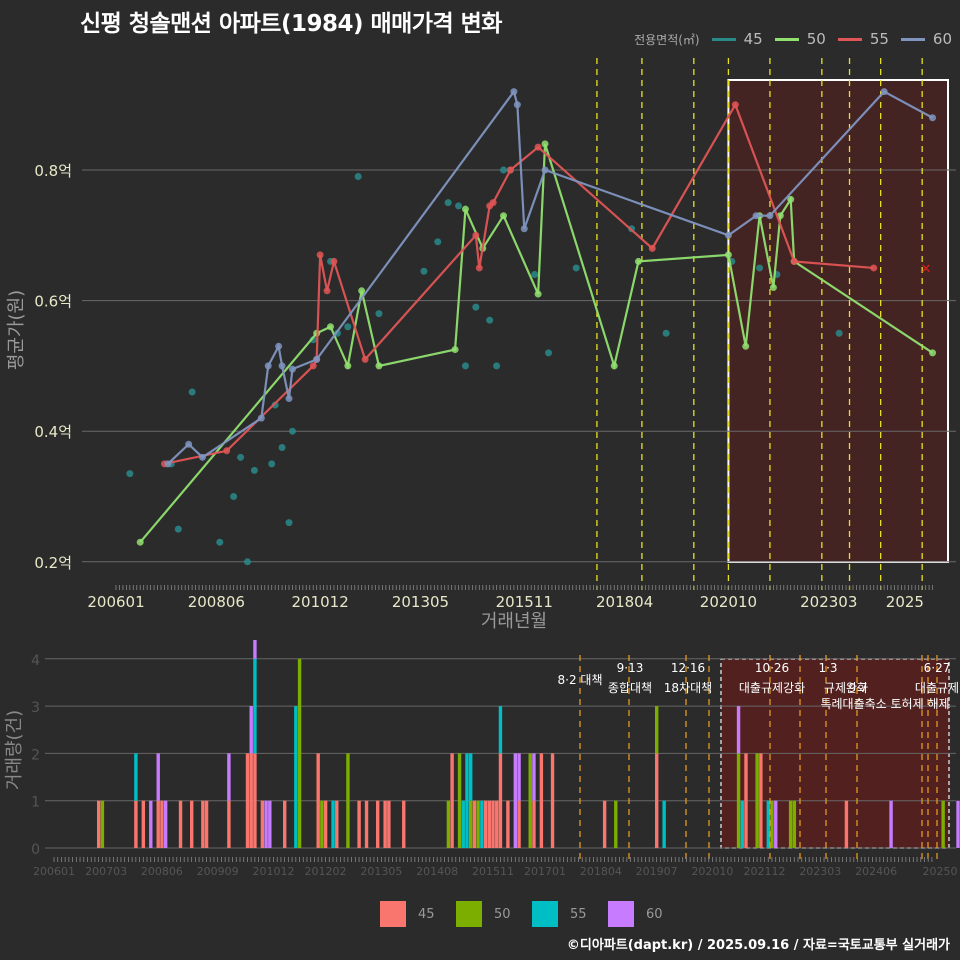  Describe the element at coordinates (884, 704) in the screenshot. I see `annotation-text: 특례대출축소 토허제 해제` at that location.